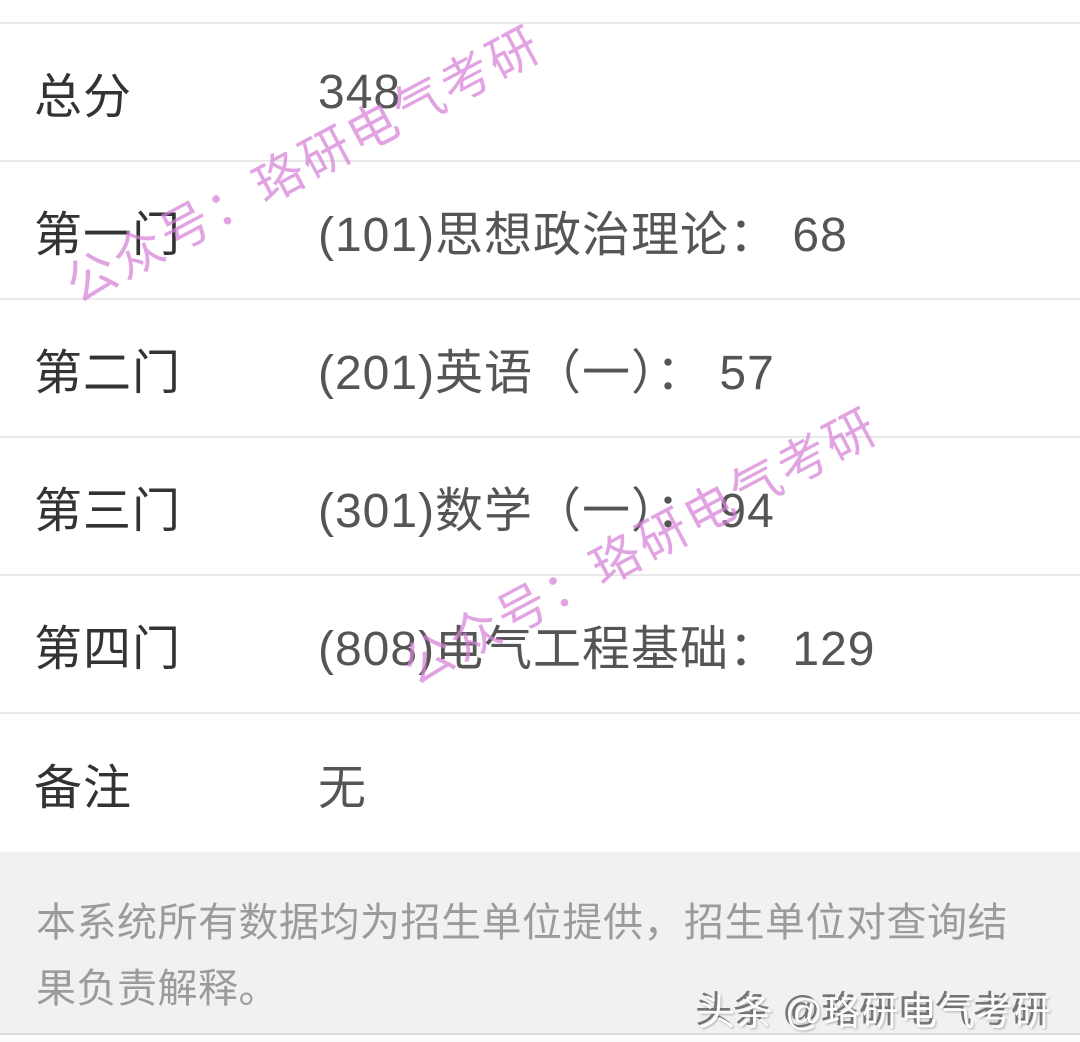  Describe the element at coordinates (522, 956) in the screenshot. I see `disclaimer-text: 本系统所有数据均为招生单位提供，招生单位对查询结果负责解释。` at that location.